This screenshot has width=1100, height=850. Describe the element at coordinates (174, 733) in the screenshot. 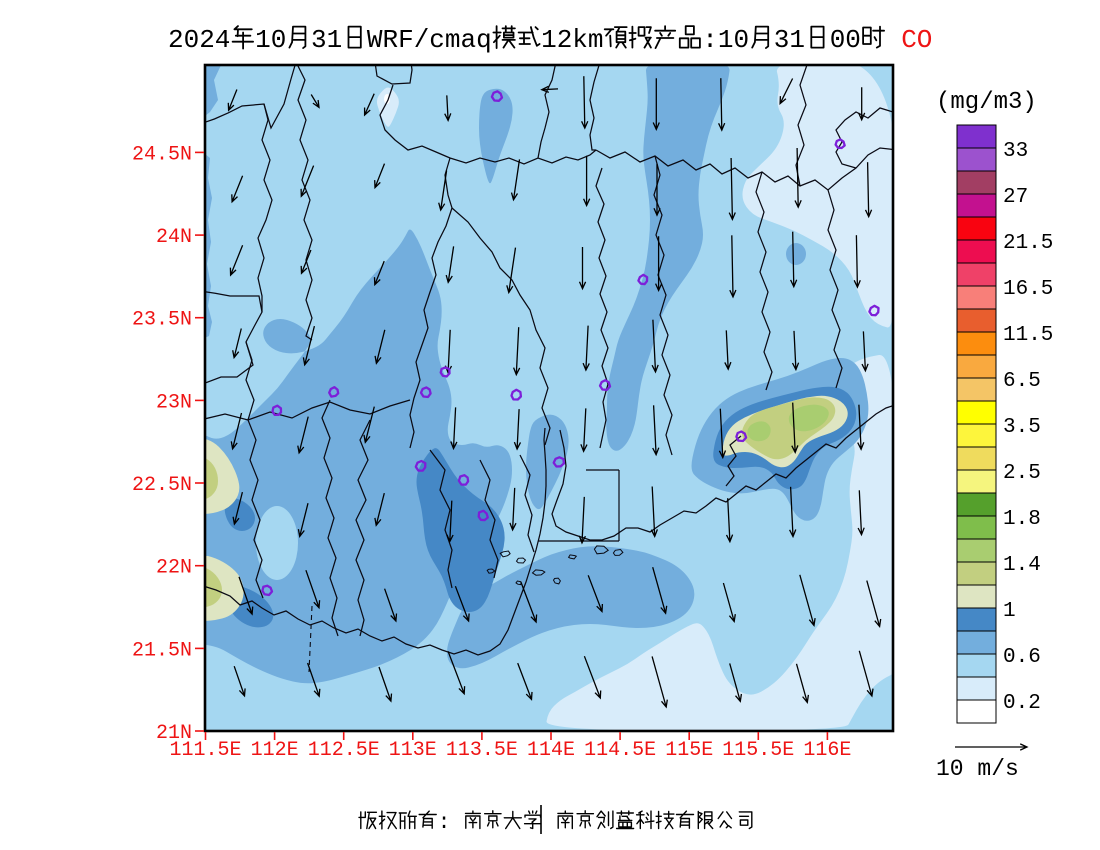

I see `svg-text: 21N` at that location.